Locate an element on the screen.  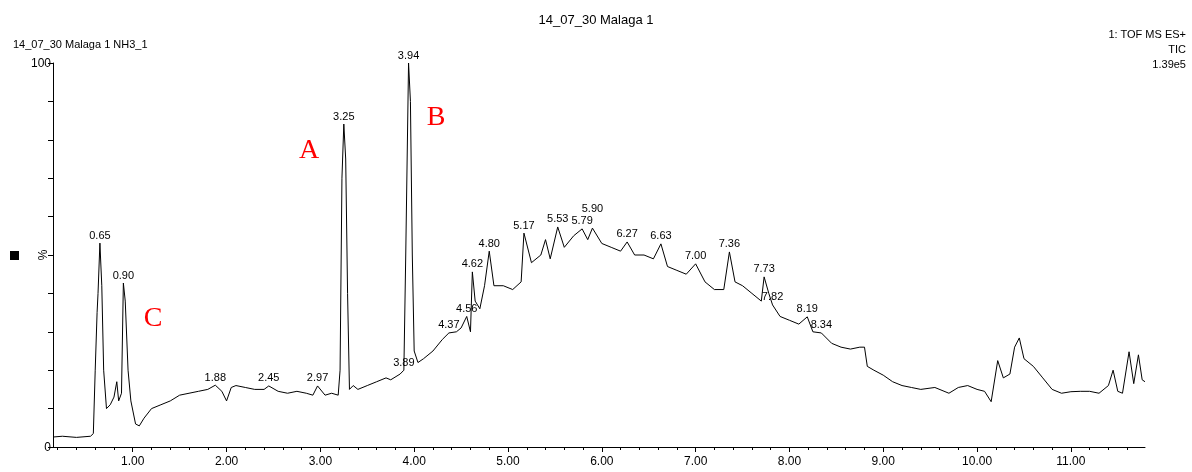
annotation: 0.90 is located at coordinates (123, 274).